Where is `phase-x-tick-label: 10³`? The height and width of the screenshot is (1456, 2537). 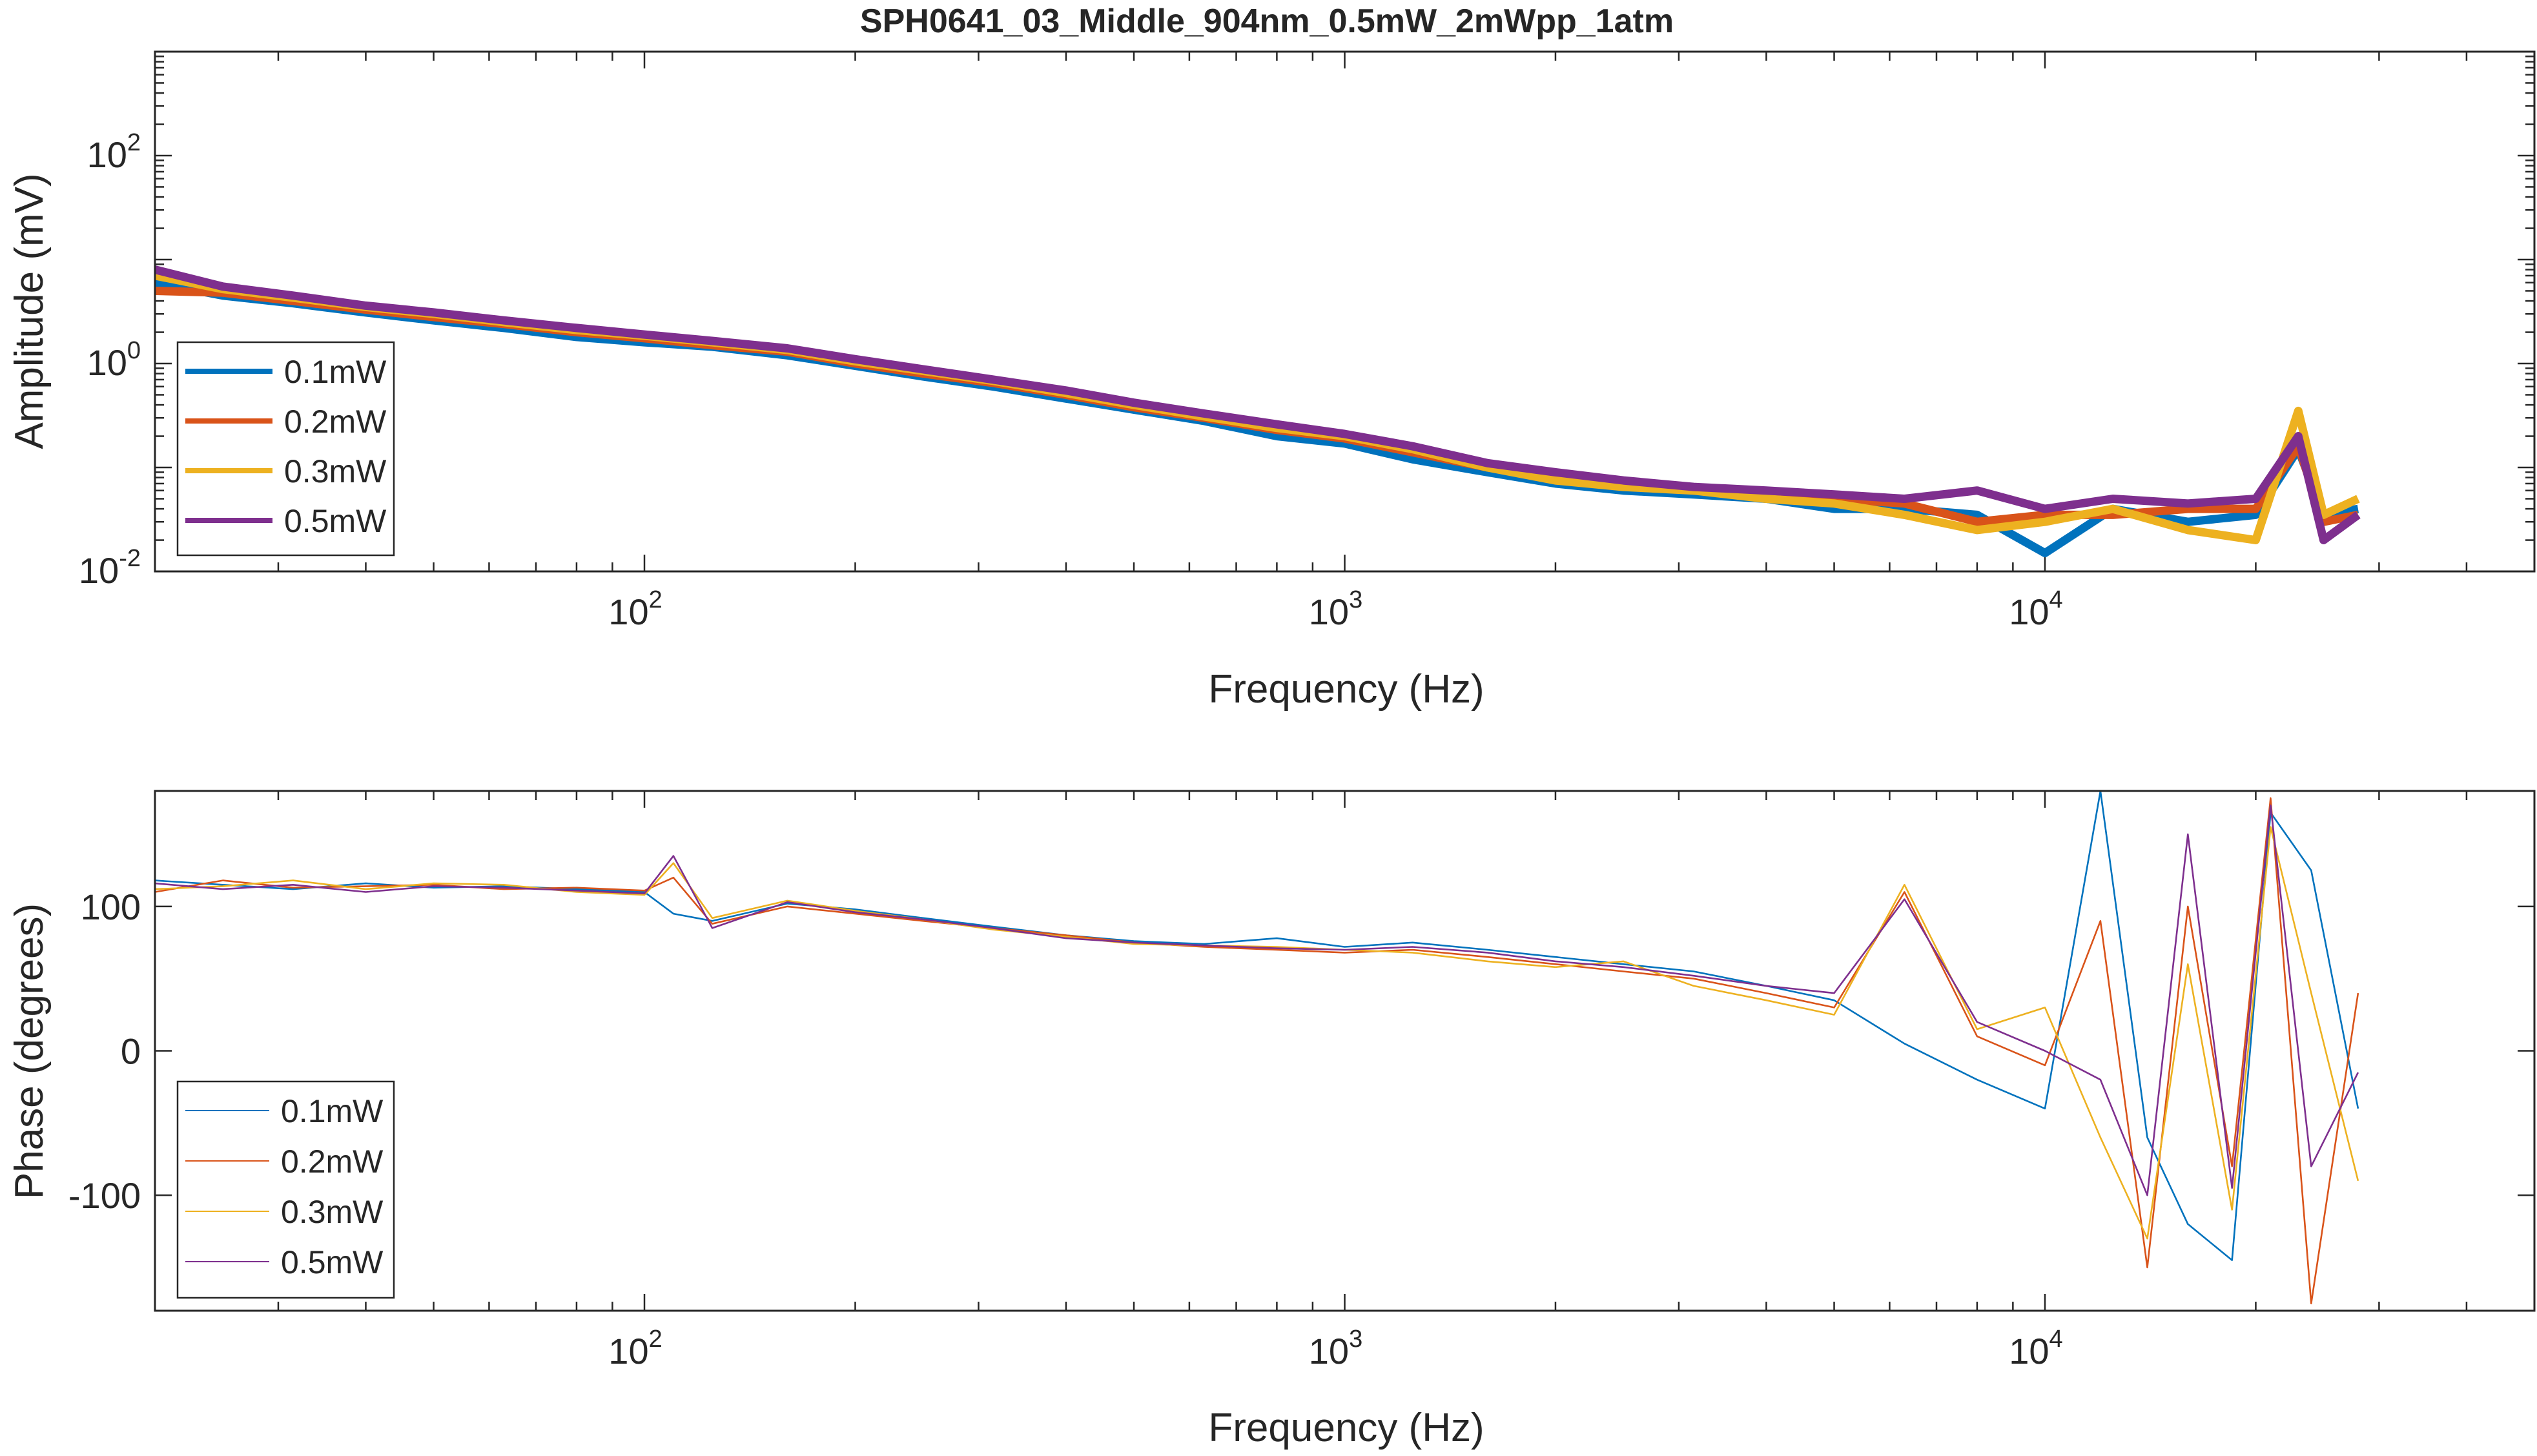
phase-x-tick-label: 10³ is located at coordinates (1335, 1348).